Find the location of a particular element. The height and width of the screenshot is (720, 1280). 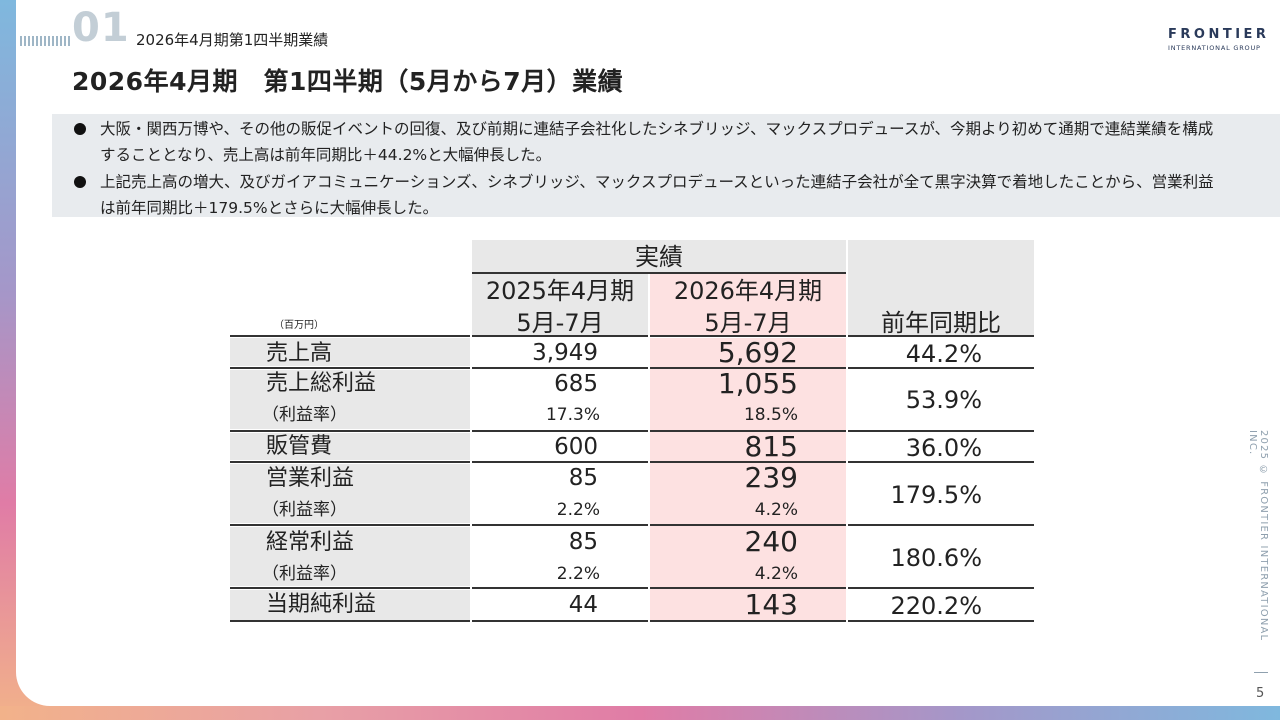

page-number-divider is located at coordinates (1261, 672).